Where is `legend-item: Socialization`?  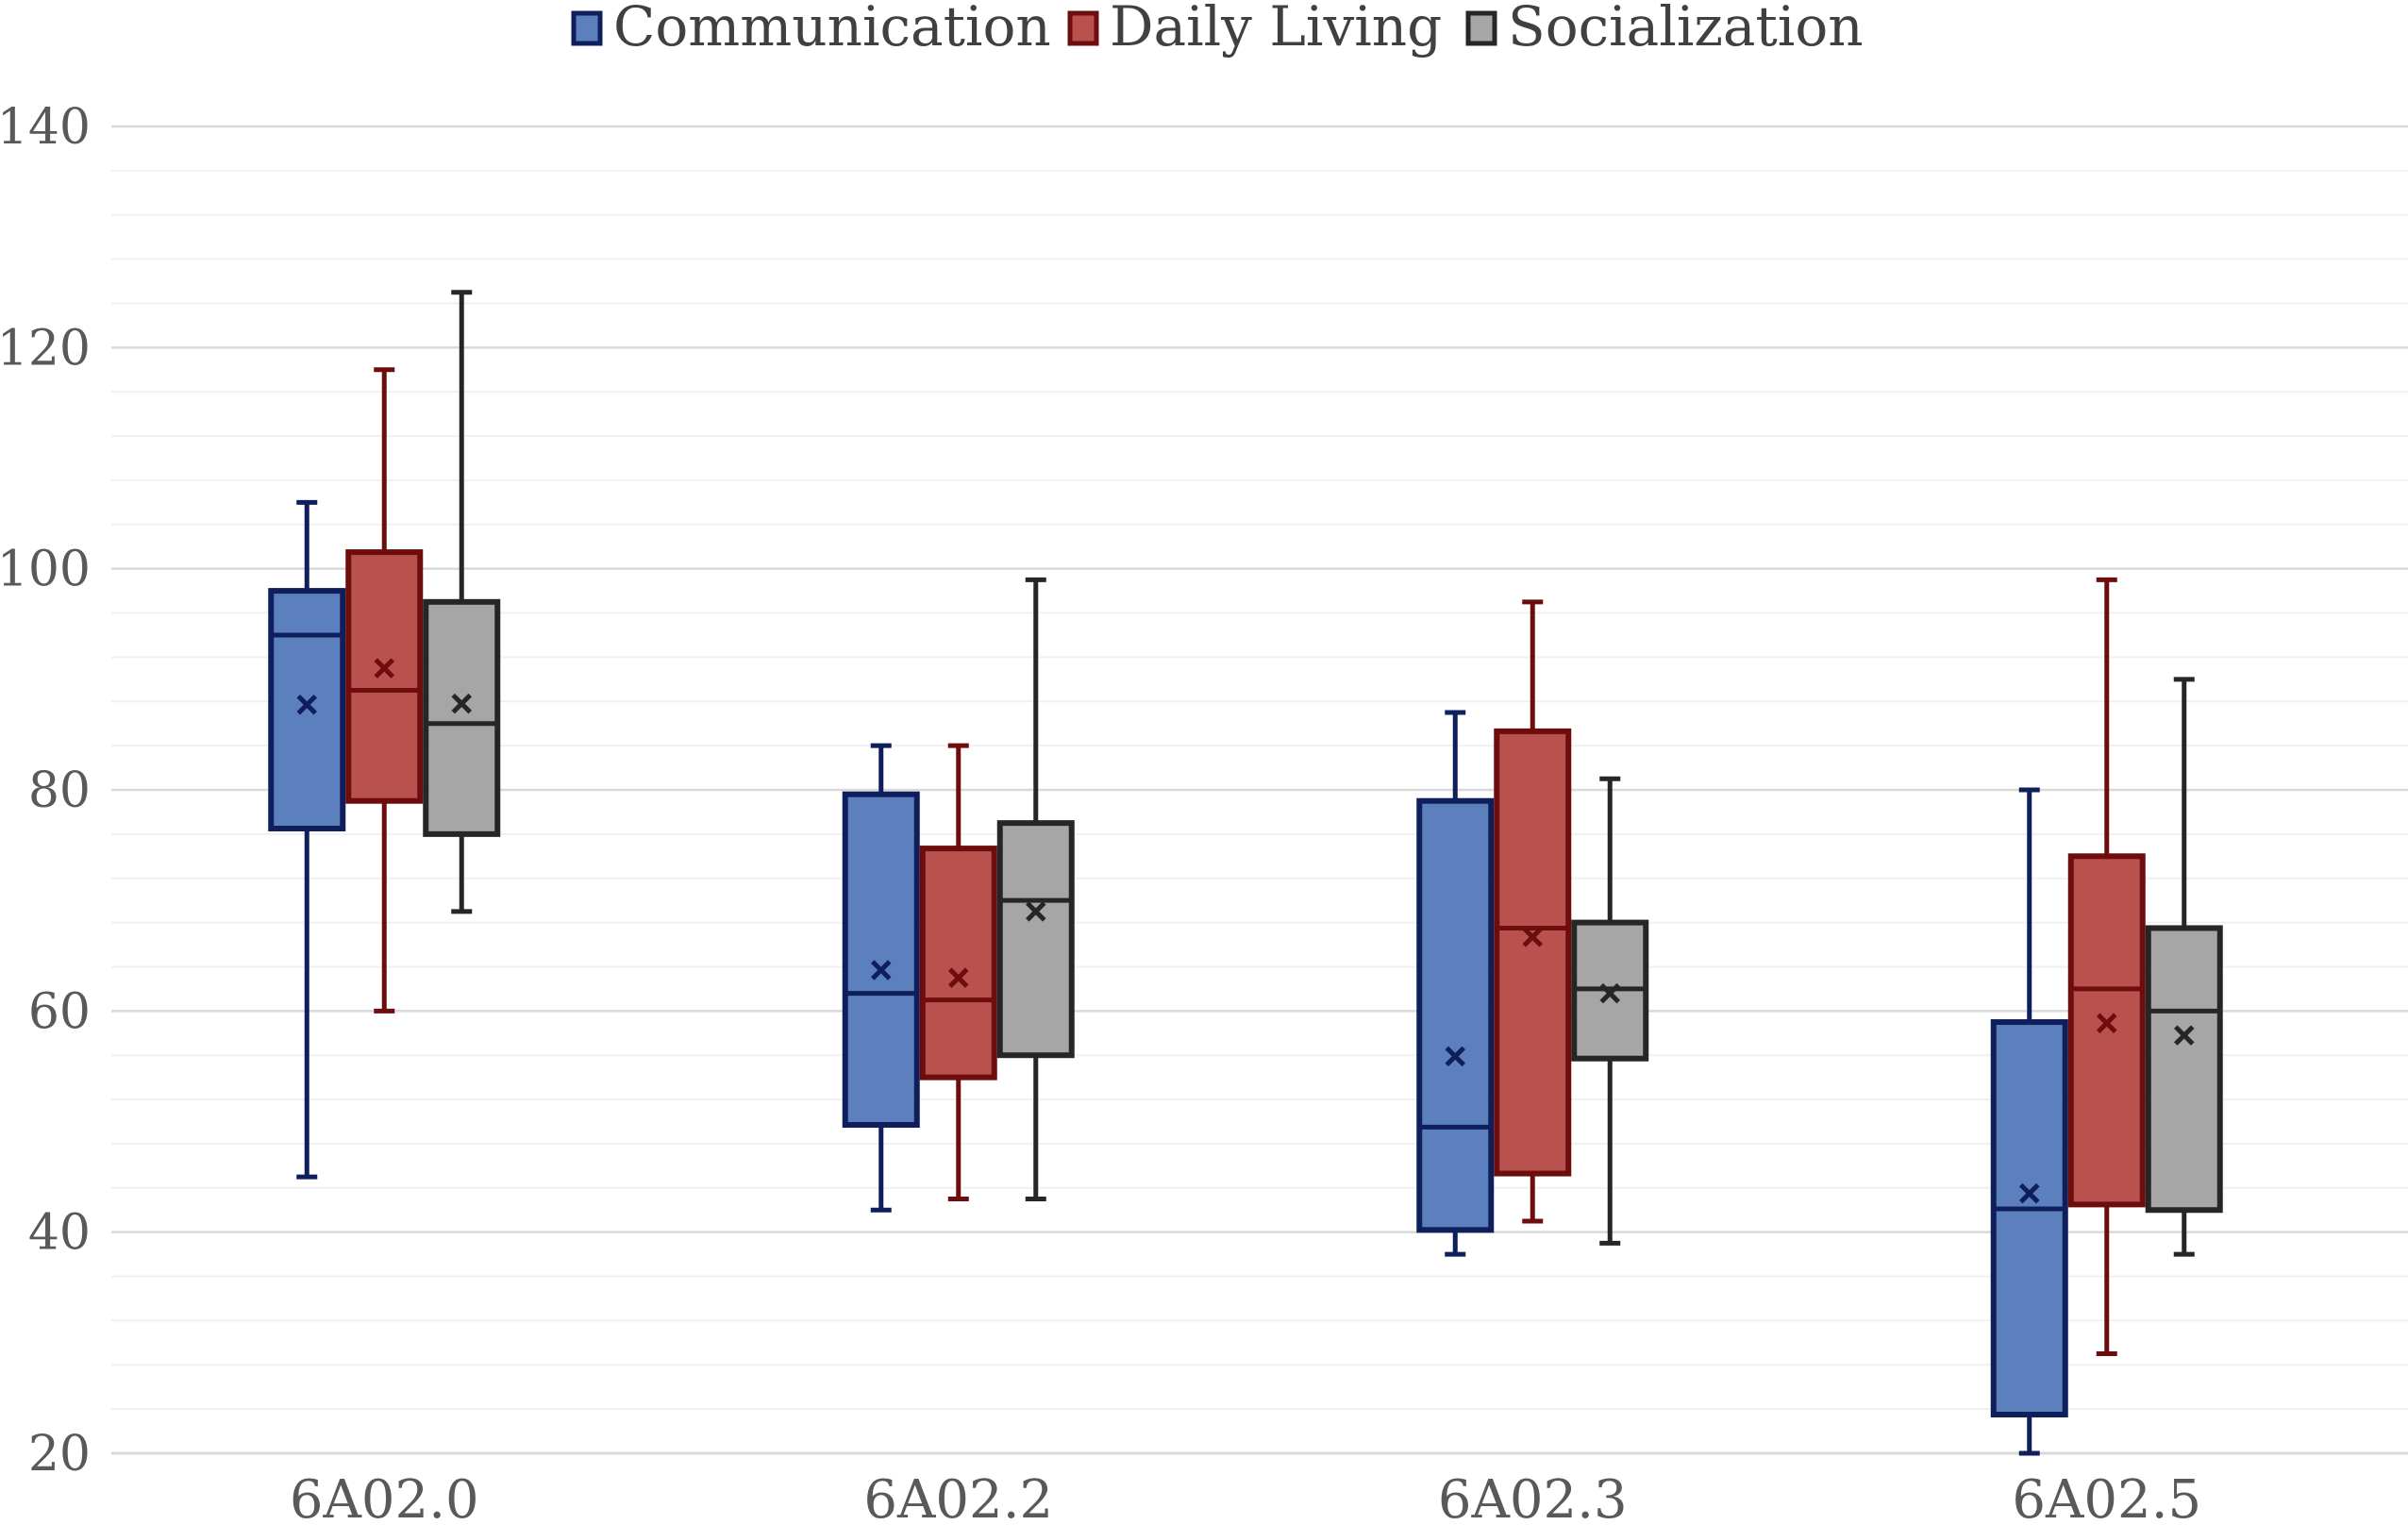 legend-item: Socialization is located at coordinates (1664, 29).